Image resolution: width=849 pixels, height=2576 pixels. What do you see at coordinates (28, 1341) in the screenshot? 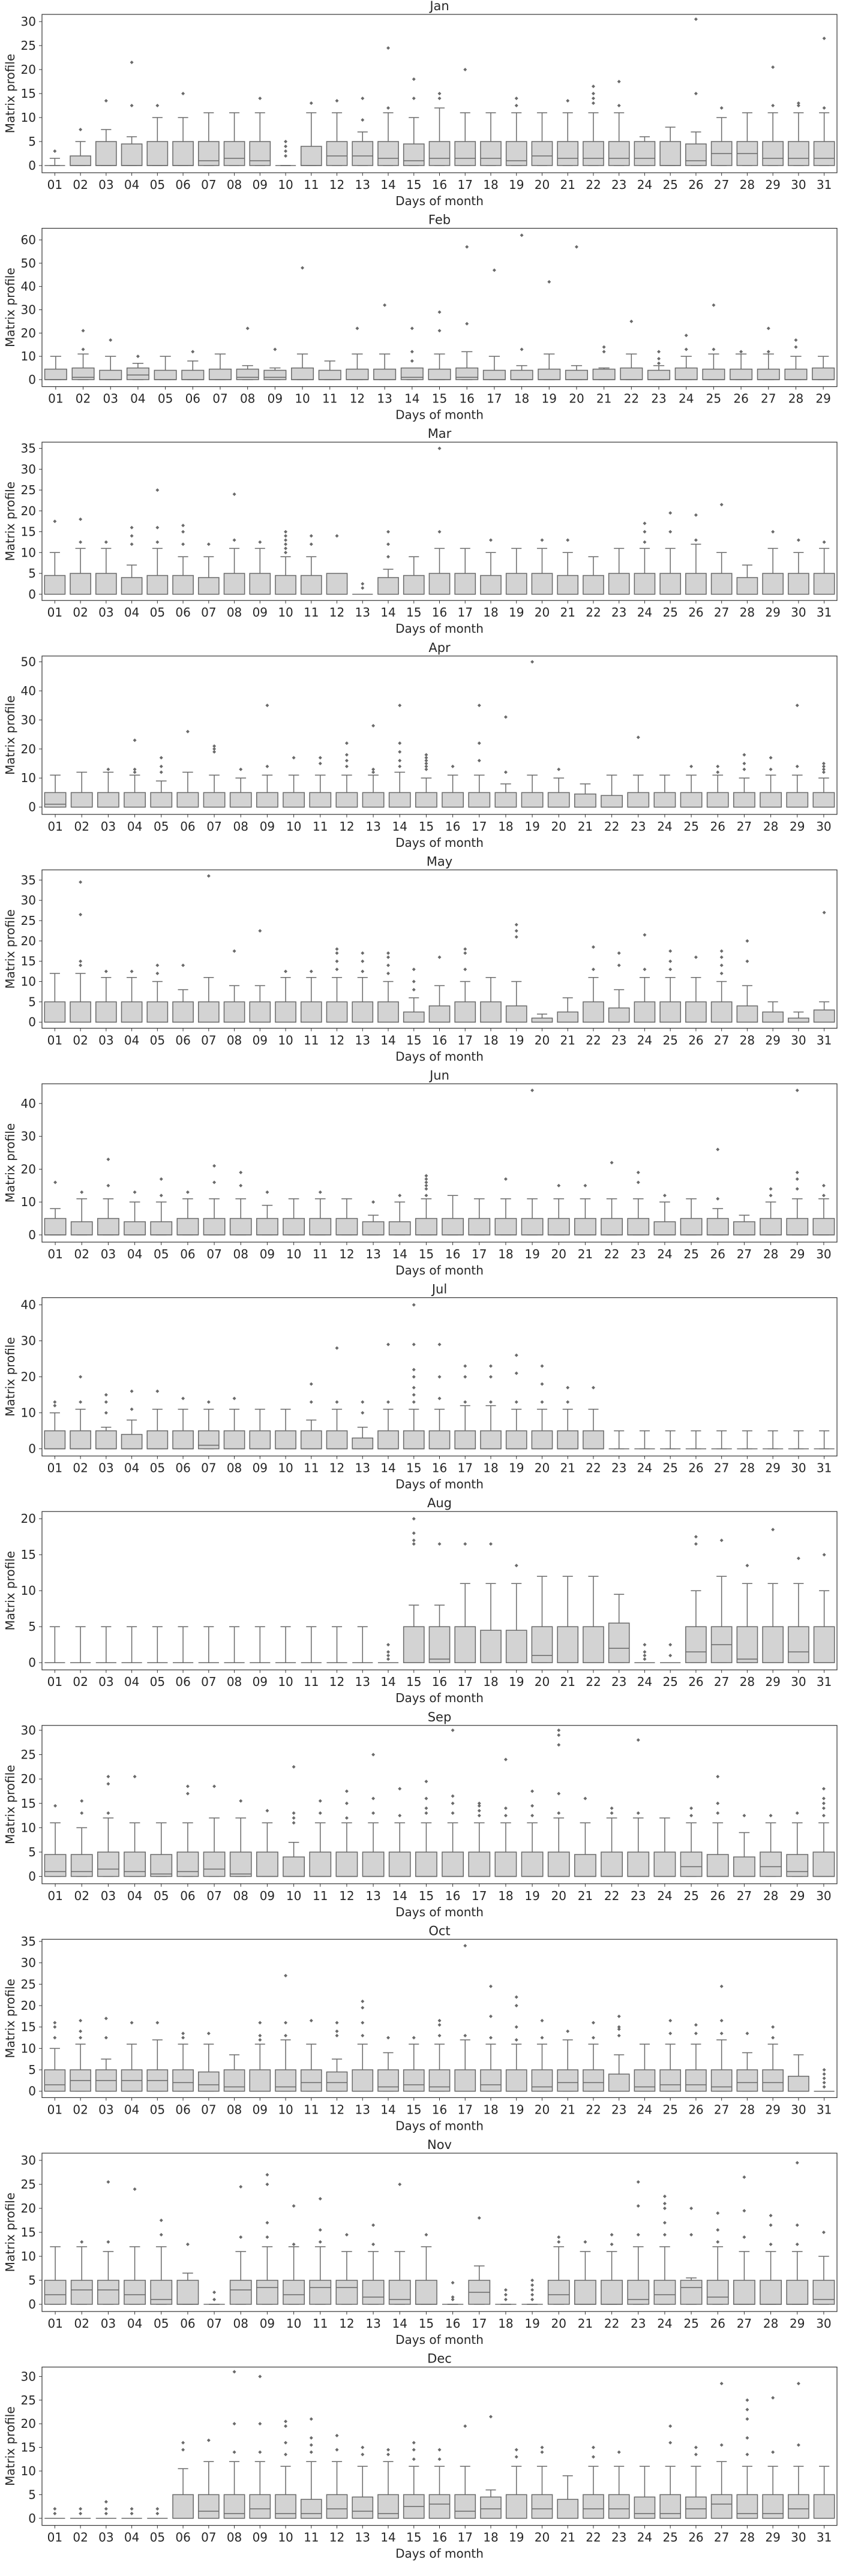
I see `y-tick-label: 30` at bounding box center [28, 1341].